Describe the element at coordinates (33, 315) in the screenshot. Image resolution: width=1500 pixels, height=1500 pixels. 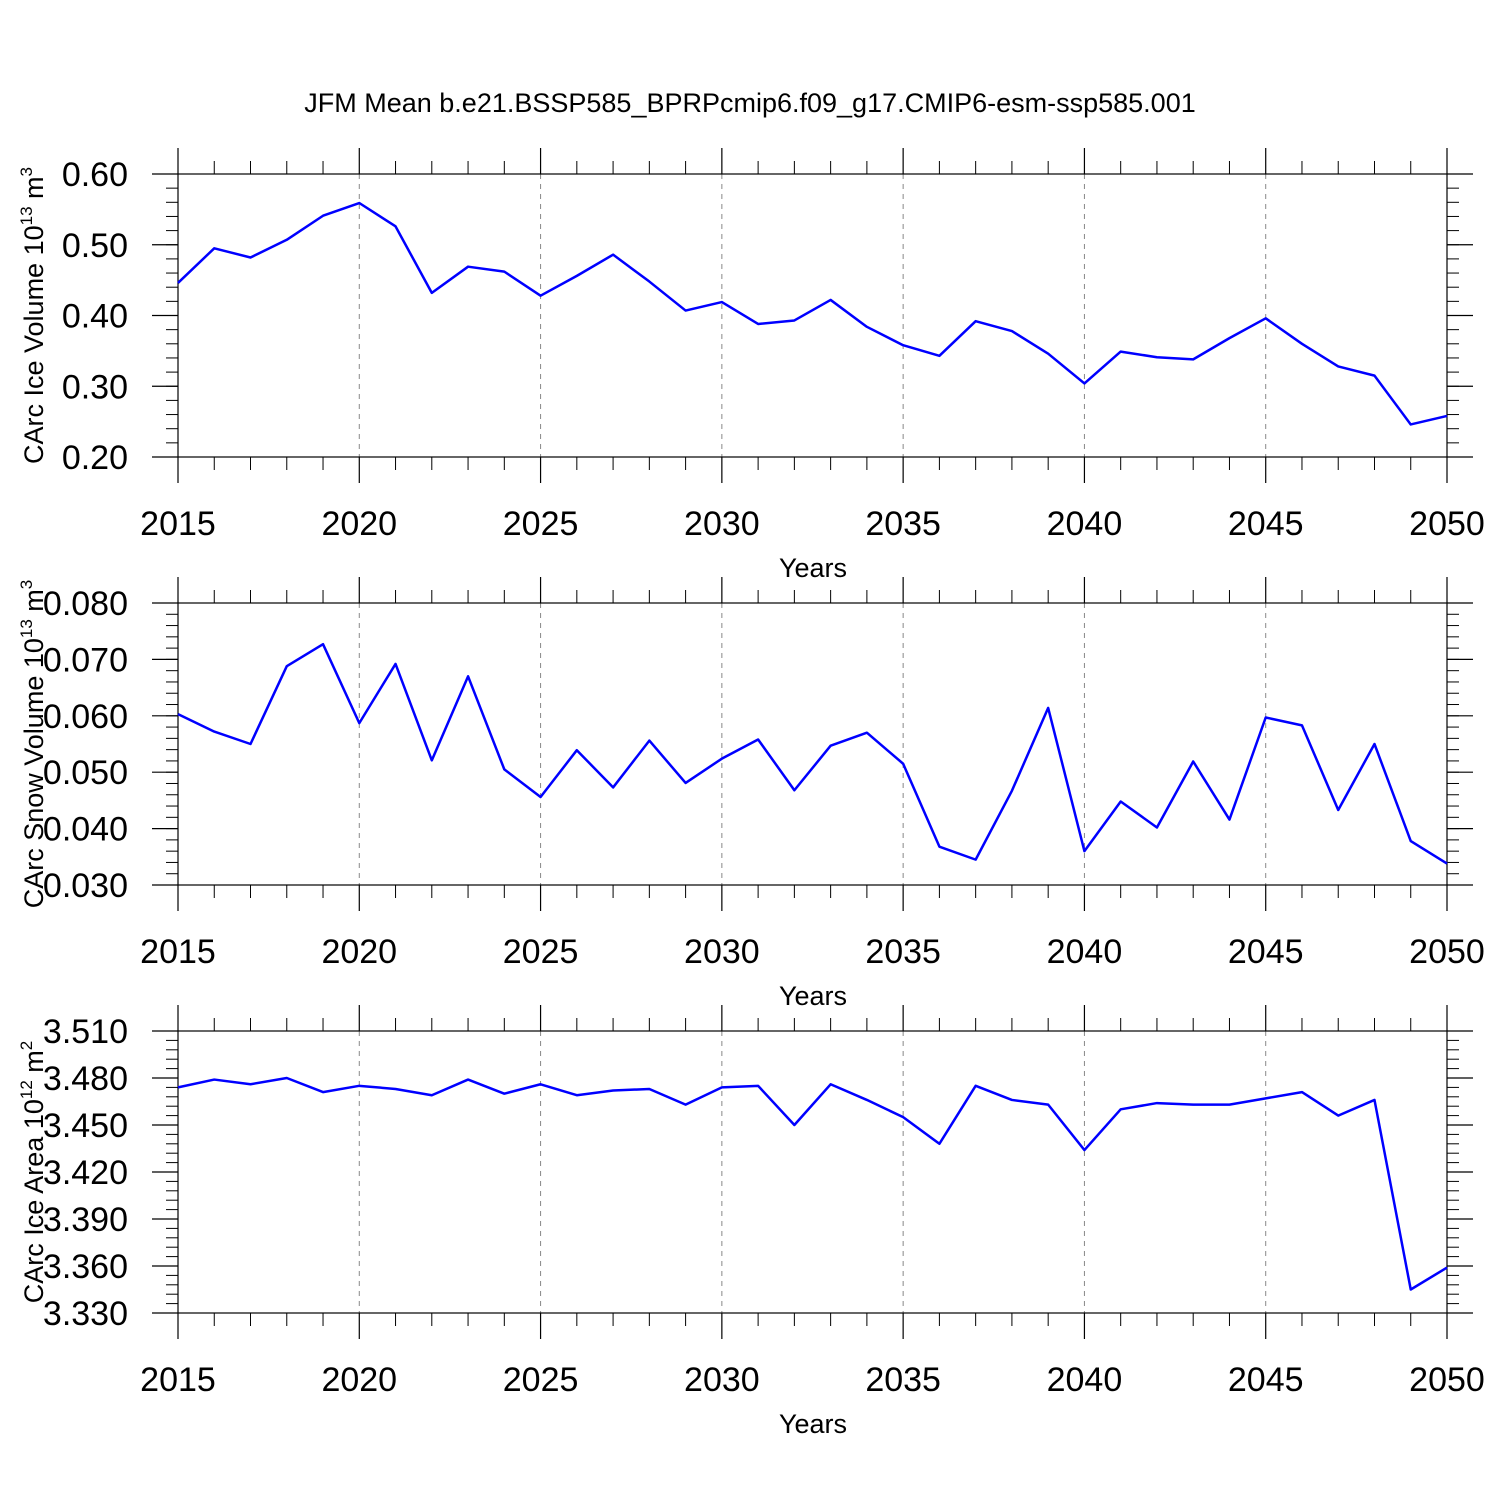
I see `y-axis-title: CArc Ice Volume 1013 m3` at that location.